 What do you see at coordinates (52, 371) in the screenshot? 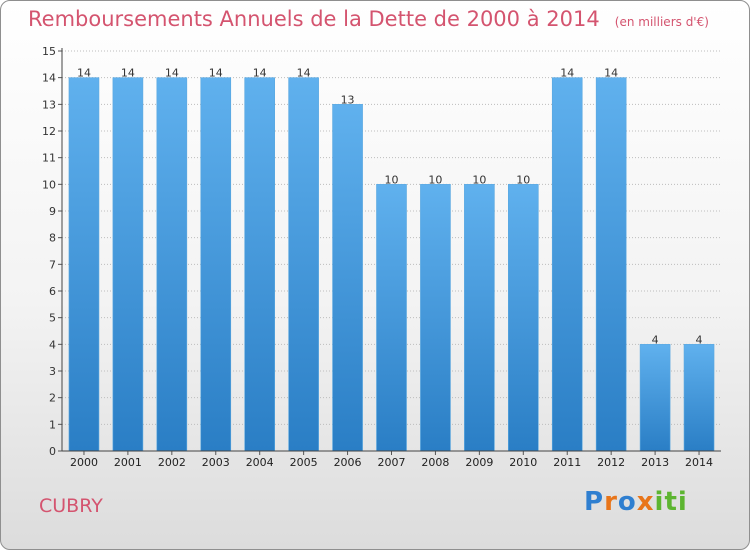
I see `y-tick-label: 3` at bounding box center [52, 371].